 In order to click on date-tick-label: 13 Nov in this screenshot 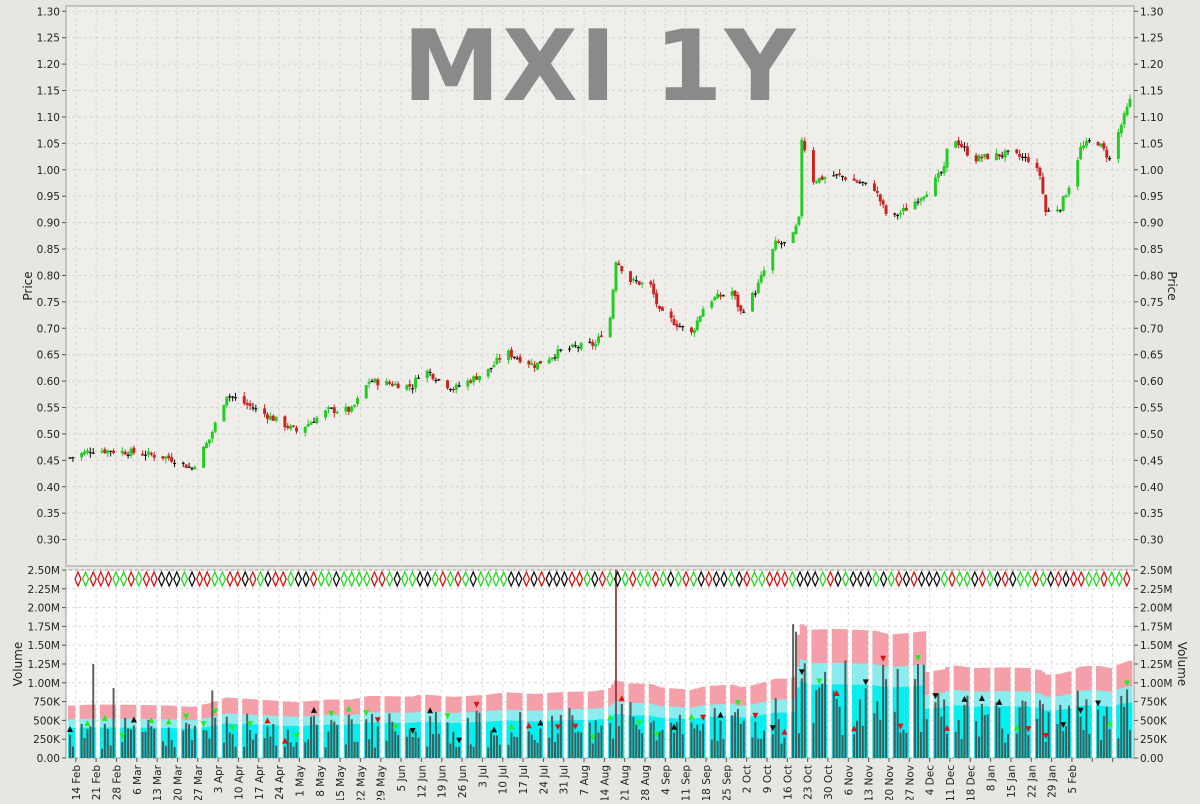, I will do `click(870, 782)`.